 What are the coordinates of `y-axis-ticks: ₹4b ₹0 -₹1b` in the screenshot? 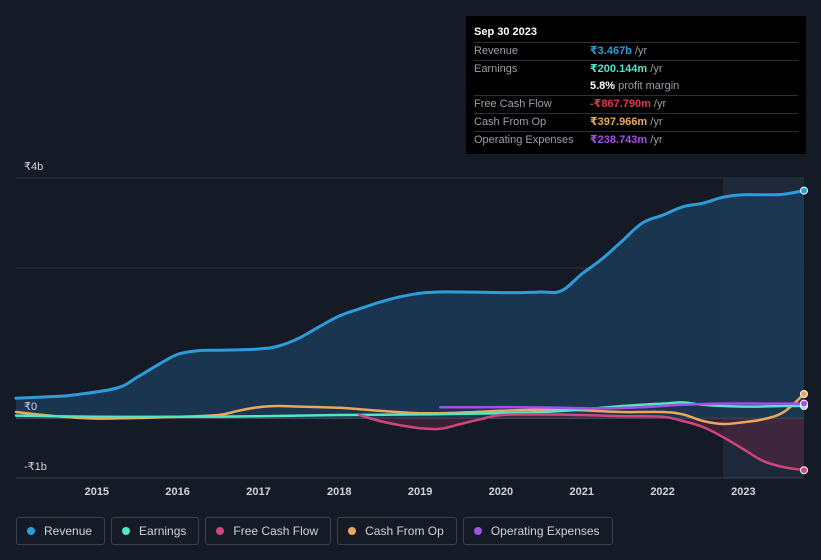 It's located at (35, 317).